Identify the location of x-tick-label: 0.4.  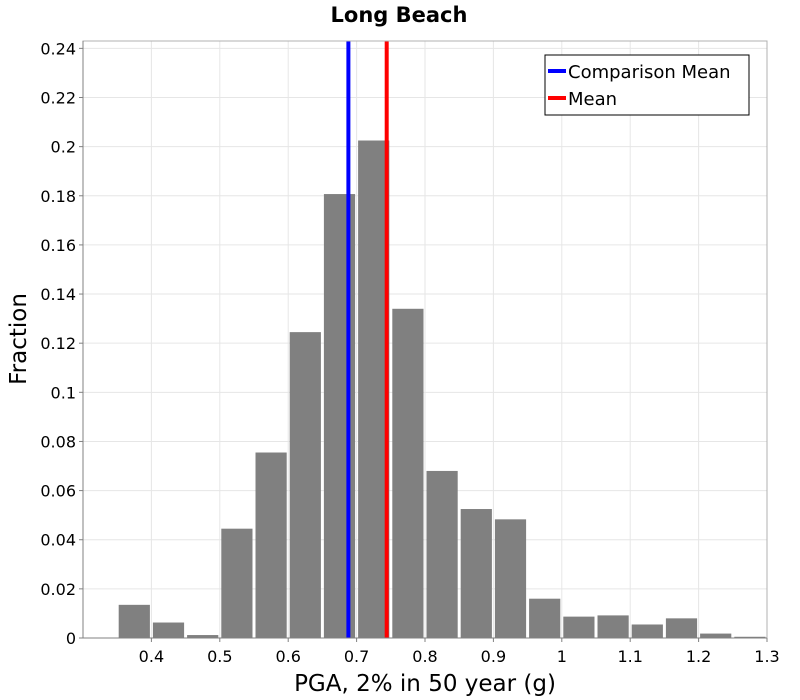
(151, 656).